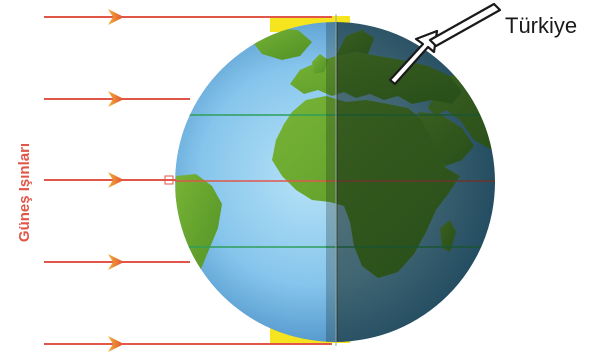  I want to click on sun-rays-label-text: Güneş Işınları, so click(25, 192).